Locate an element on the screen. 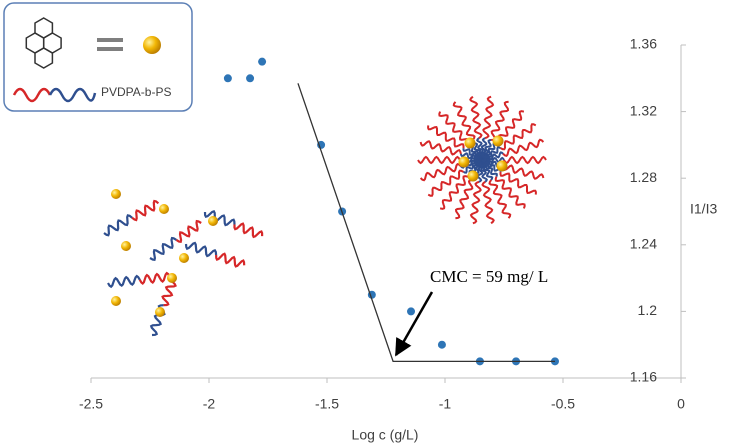 This screenshot has width=729, height=444. blue-block is located at coordinates (72, 95).